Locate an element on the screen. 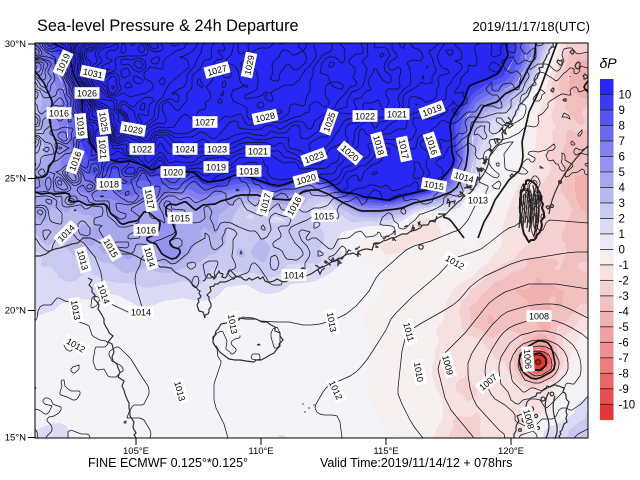 The width and height of the screenshot is (640, 480). svg-text: -5 is located at coordinates (624, 328).